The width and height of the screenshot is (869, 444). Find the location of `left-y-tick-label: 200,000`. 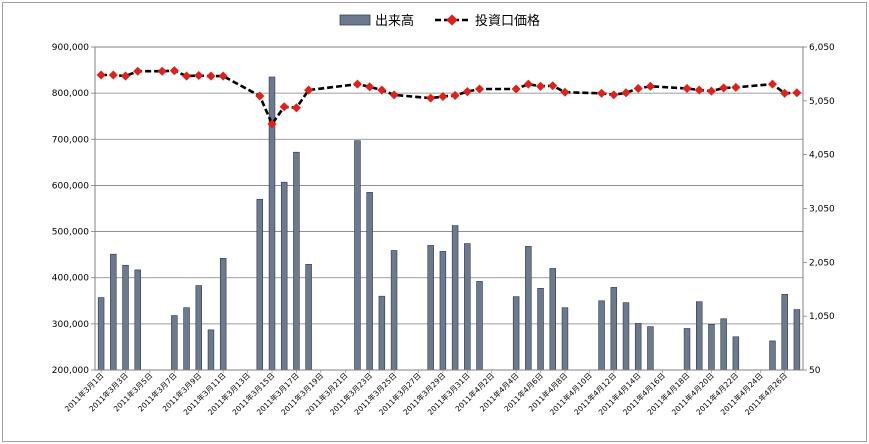

left-y-tick-label: 200,000 is located at coordinates (70, 371).